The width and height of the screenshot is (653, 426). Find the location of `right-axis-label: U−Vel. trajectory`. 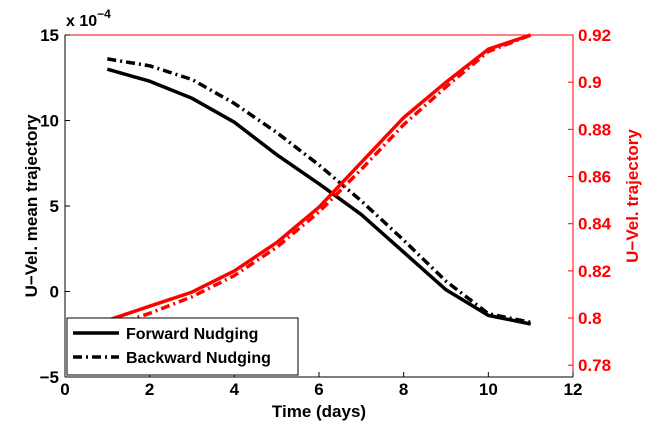

right-axis-label: U−Vel. trajectory is located at coordinates (632, 196).